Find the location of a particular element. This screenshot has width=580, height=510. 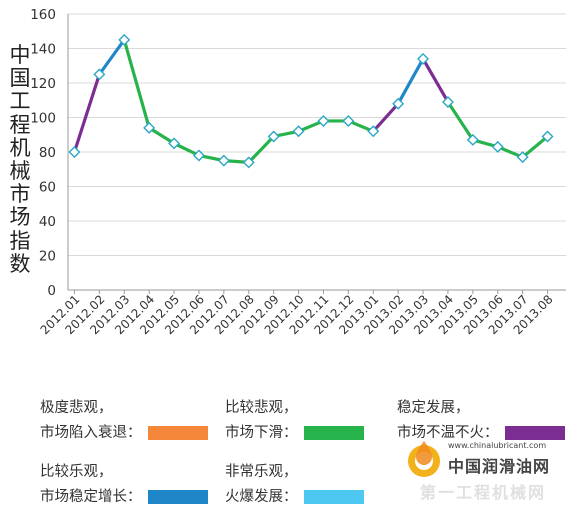

legend-label-line2: 市场下滑： is located at coordinates (261, 433).